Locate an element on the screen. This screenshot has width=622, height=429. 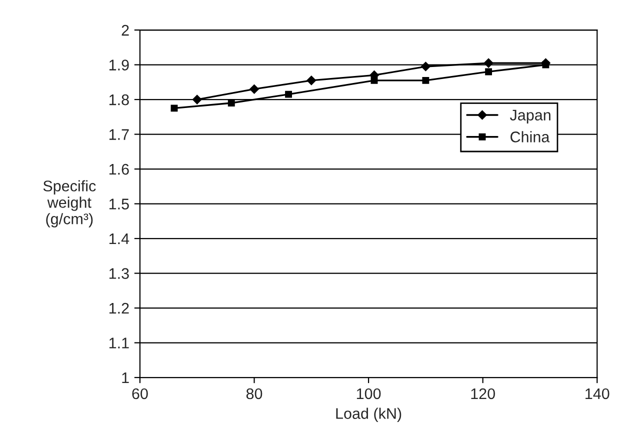
legend-label: Japan is located at coordinates (530, 117).